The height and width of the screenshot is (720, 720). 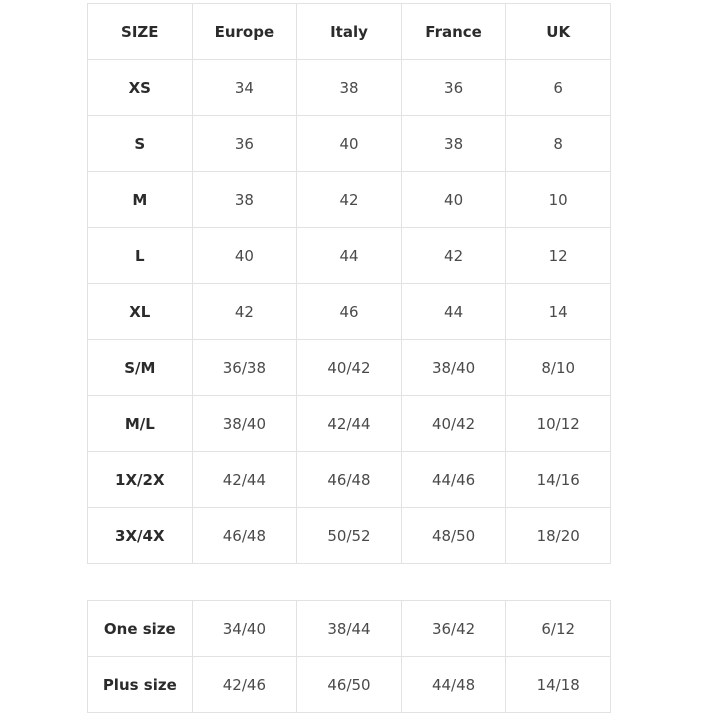 What do you see at coordinates (140, 31) in the screenshot?
I see `column-header: SIZE` at bounding box center [140, 31].